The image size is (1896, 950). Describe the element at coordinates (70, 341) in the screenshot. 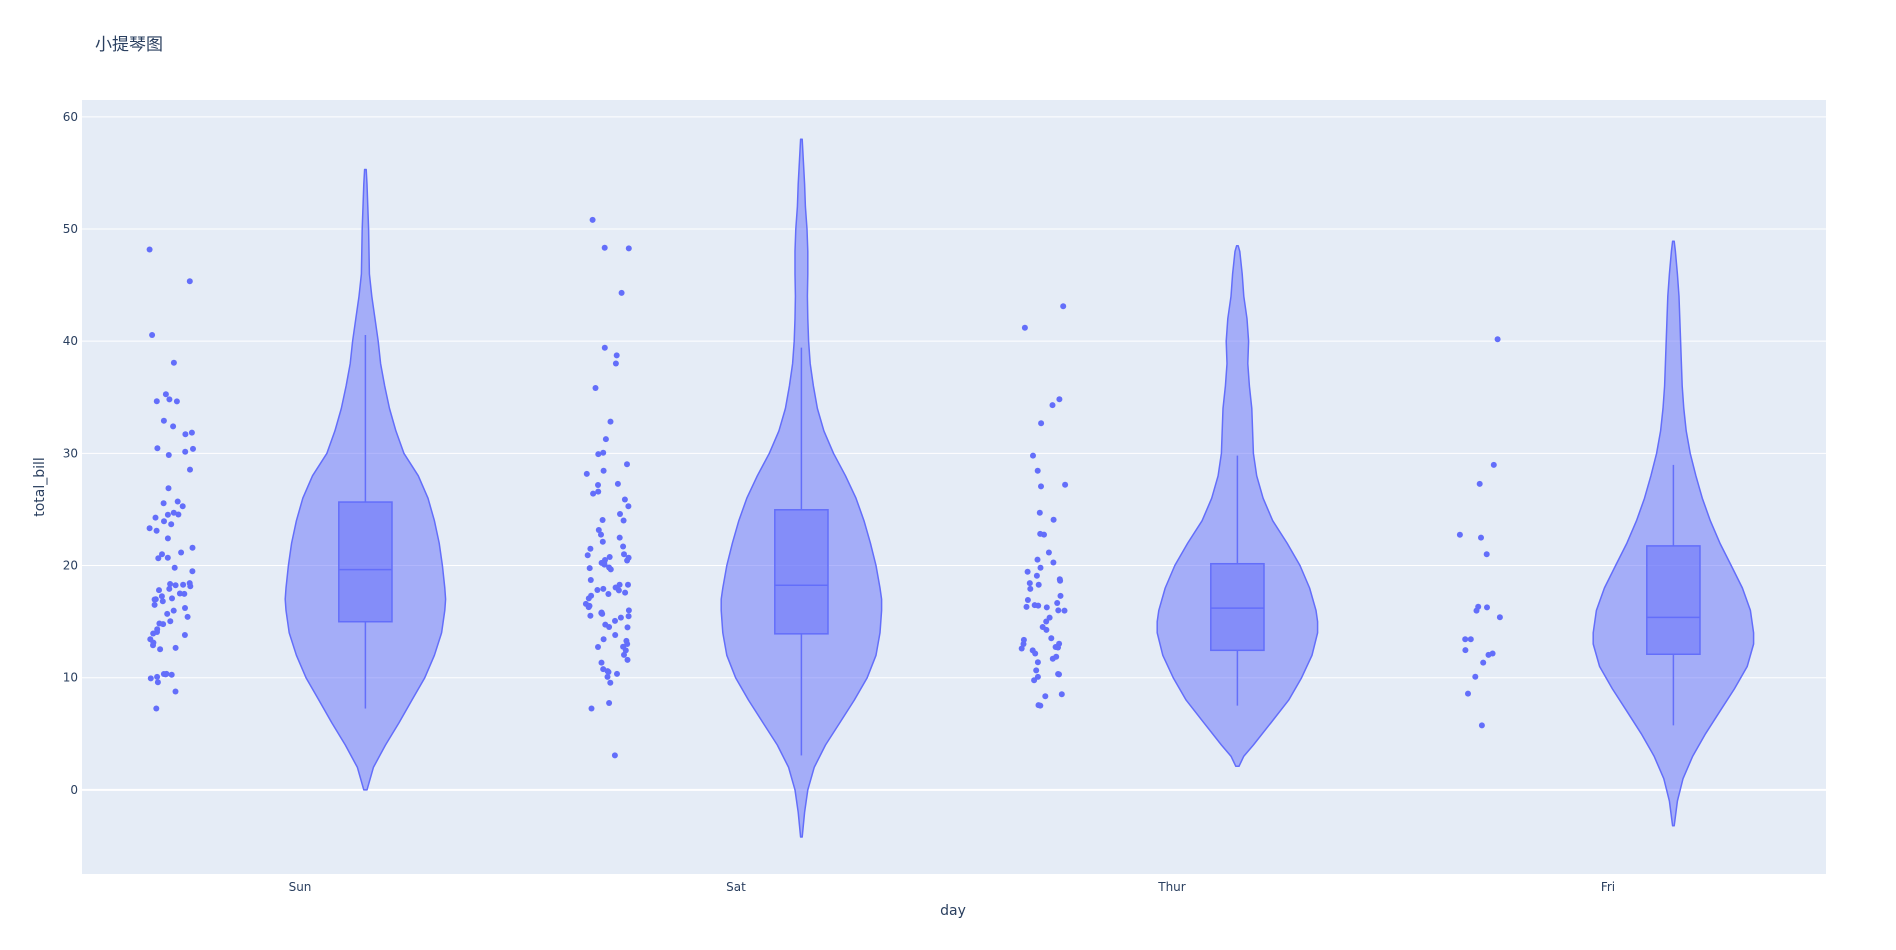

I see `y-tick-label: 40` at that location.